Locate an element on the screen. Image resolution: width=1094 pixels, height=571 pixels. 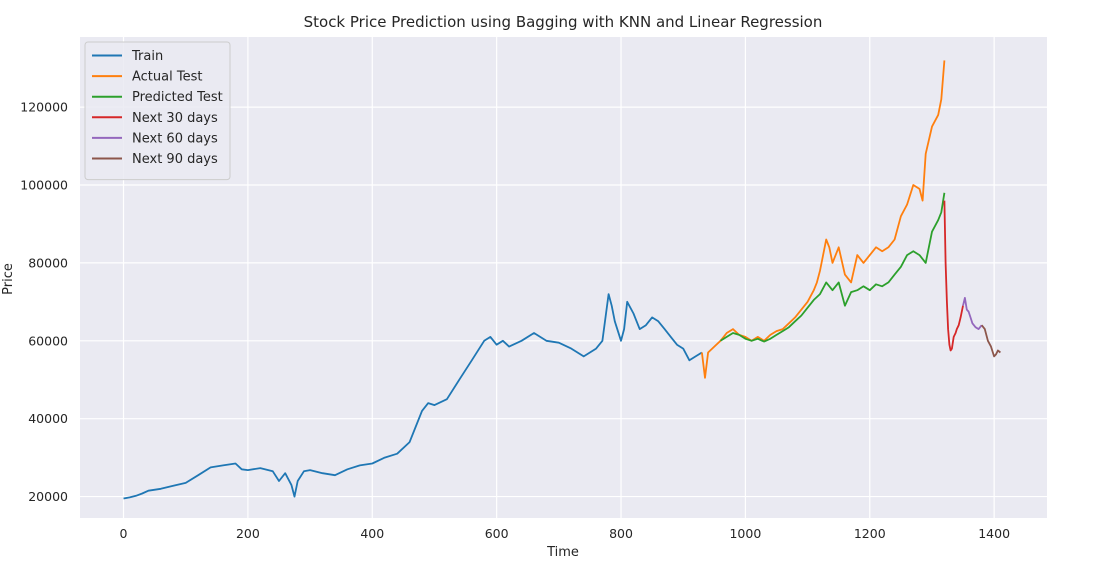
legend-label-next-60-days: Next 60 days is located at coordinates (175, 138).